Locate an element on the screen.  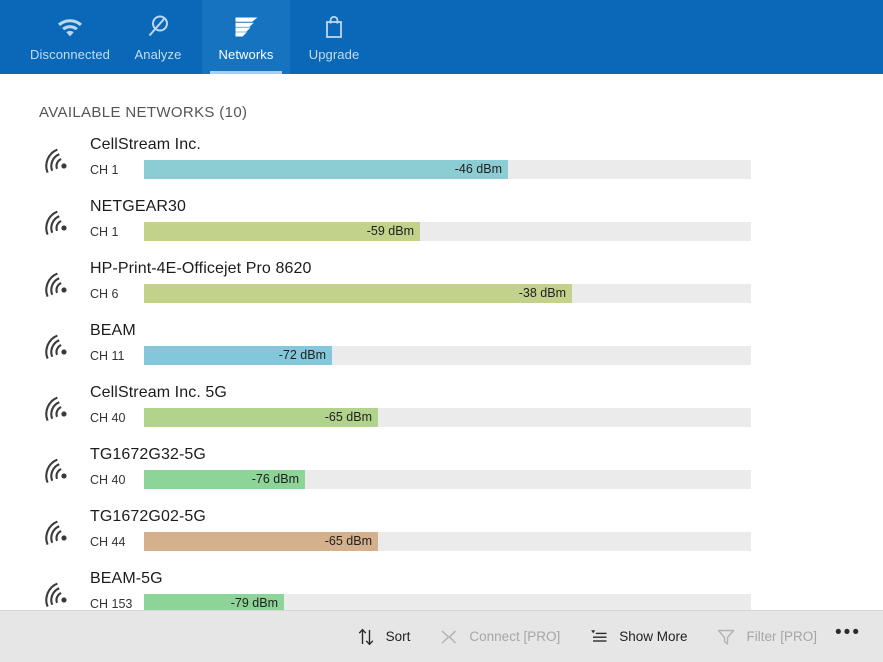
filter-button: Filter [PRO] is located at coordinates (766, 636).